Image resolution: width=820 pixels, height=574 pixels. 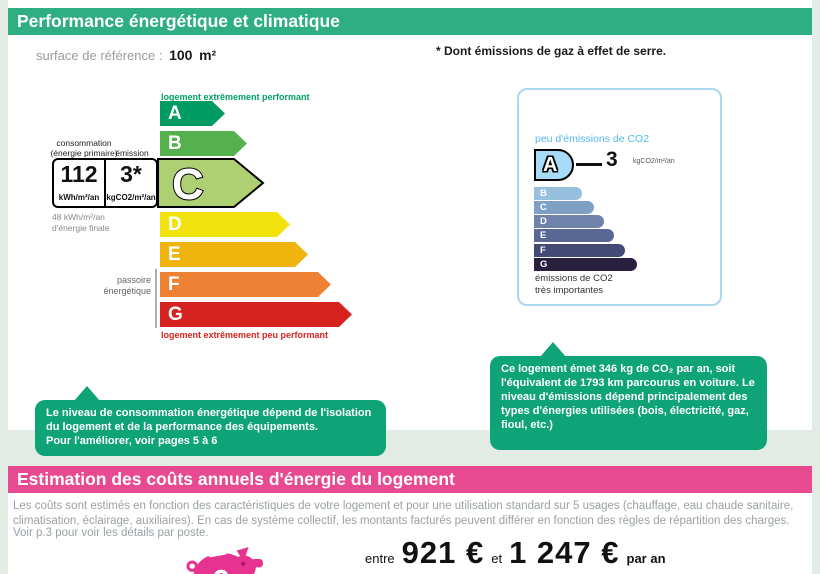 I want to click on consumption-unit: kWh/m²/an, so click(x=79, y=197).